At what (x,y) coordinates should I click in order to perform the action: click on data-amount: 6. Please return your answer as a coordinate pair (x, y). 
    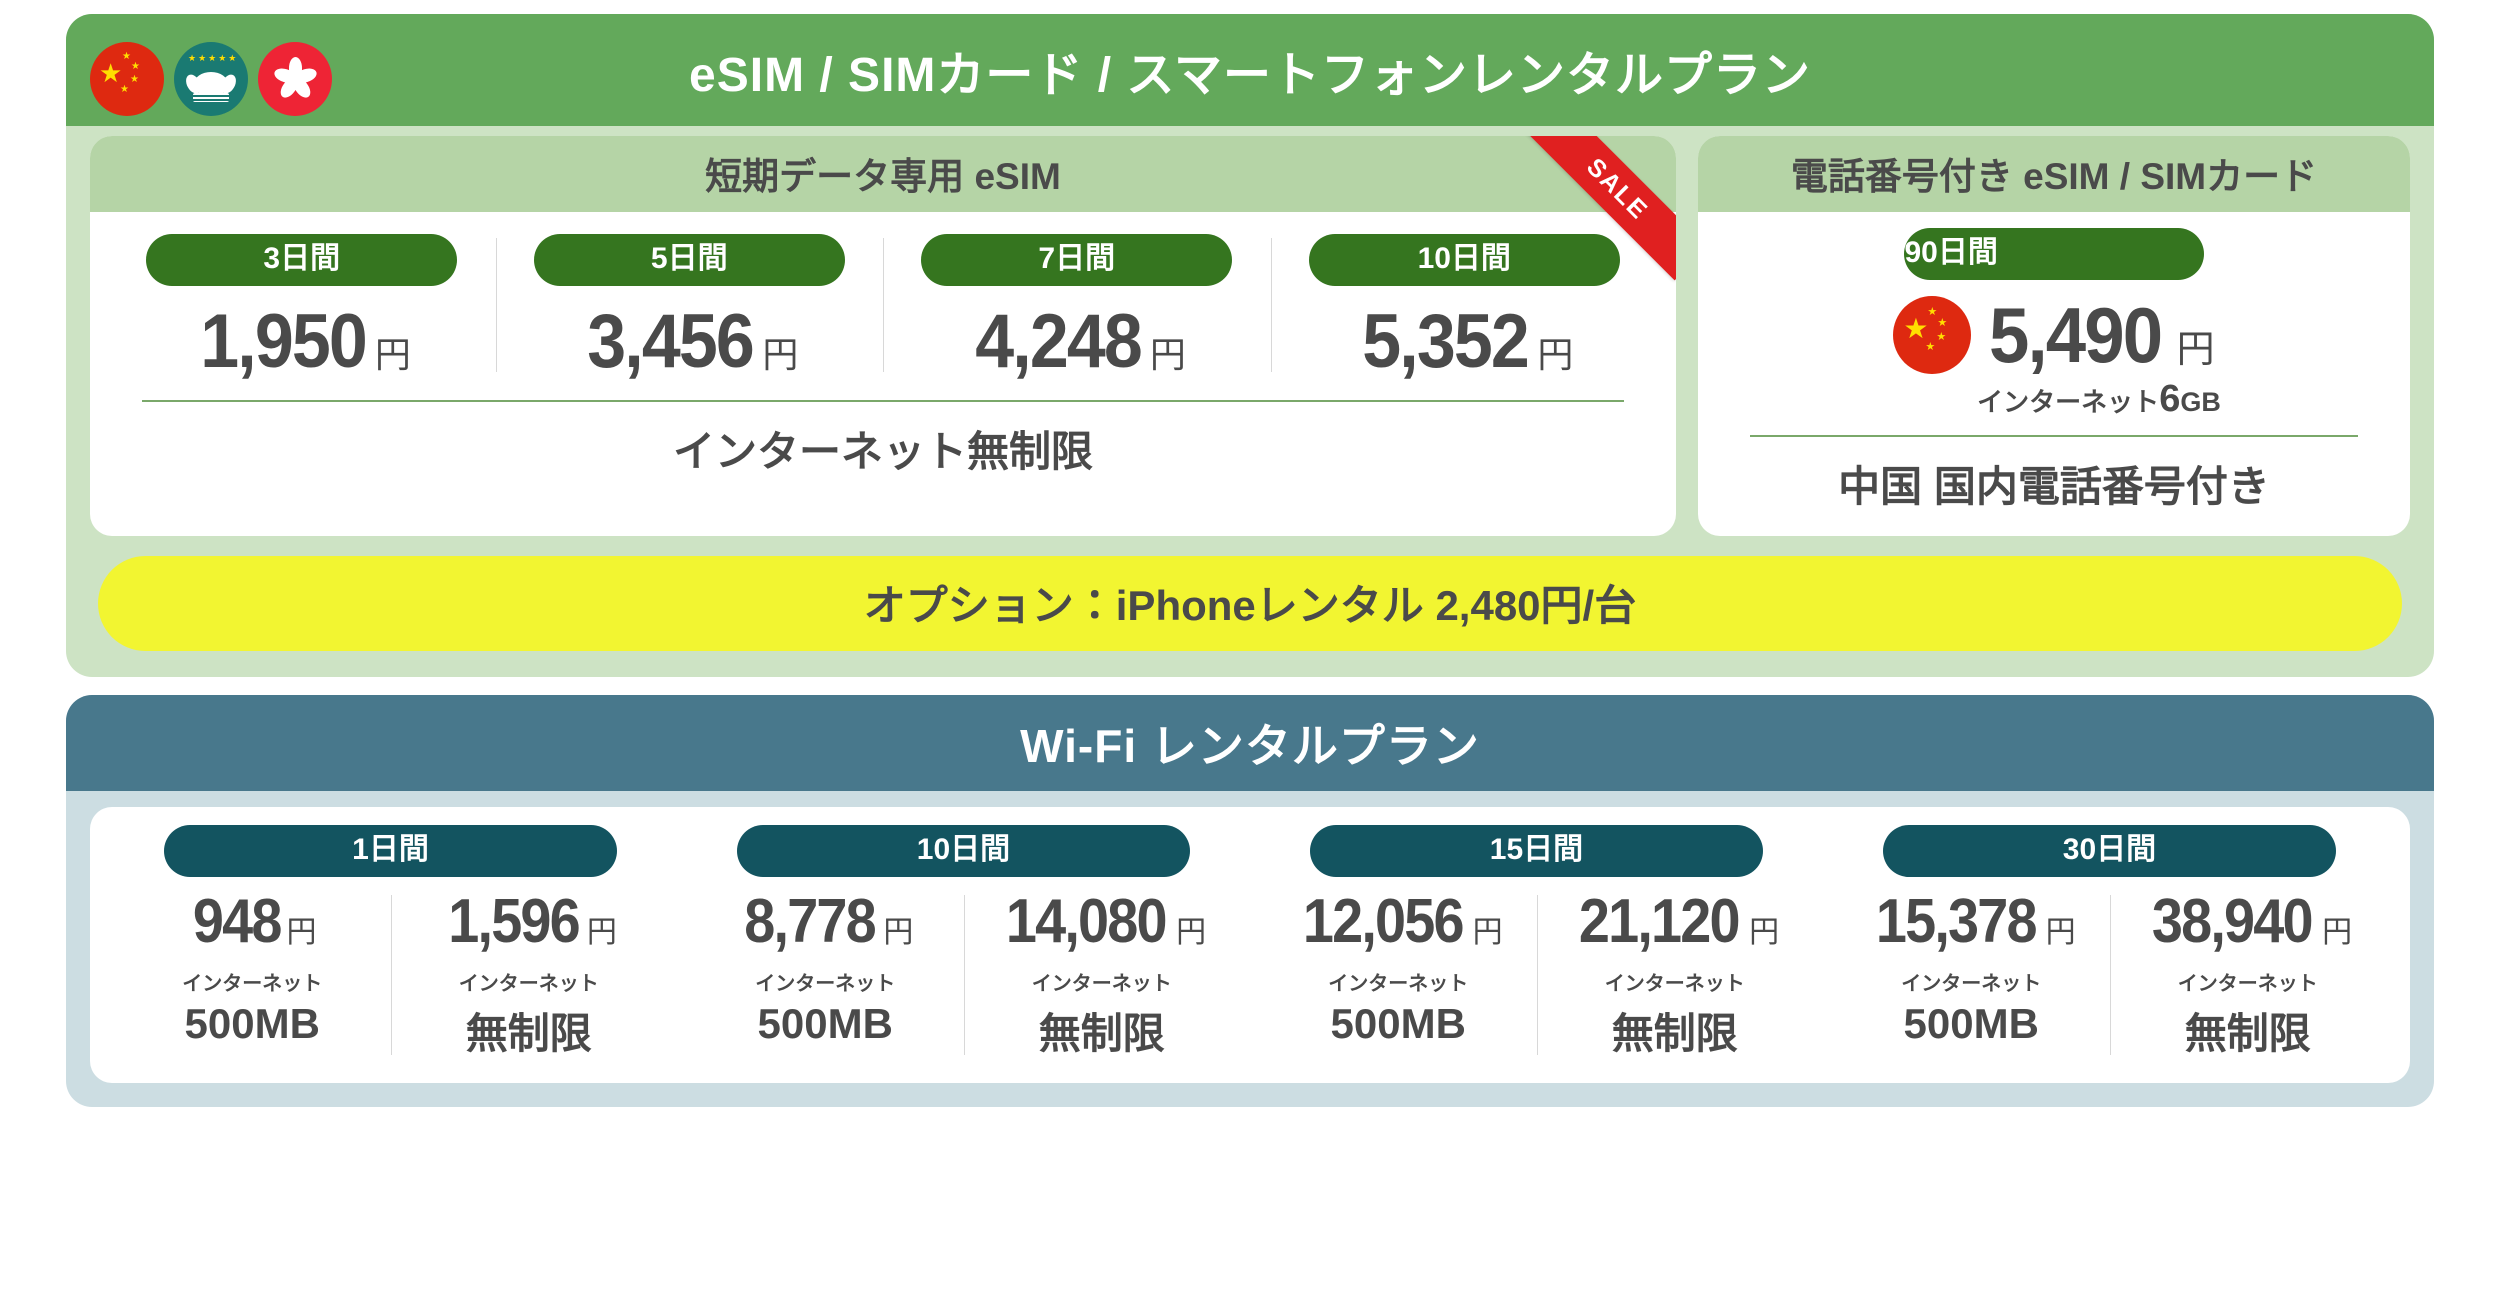
    Looking at the image, I should click on (2170, 399).